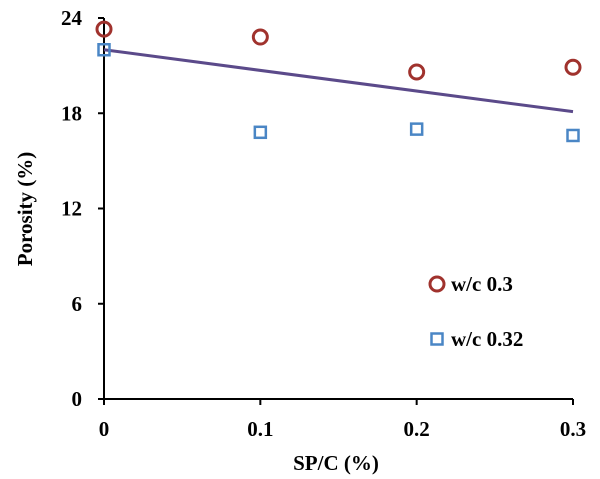  What do you see at coordinates (260, 429) in the screenshot?
I see `x-tick-label: 0.1` at bounding box center [260, 429].